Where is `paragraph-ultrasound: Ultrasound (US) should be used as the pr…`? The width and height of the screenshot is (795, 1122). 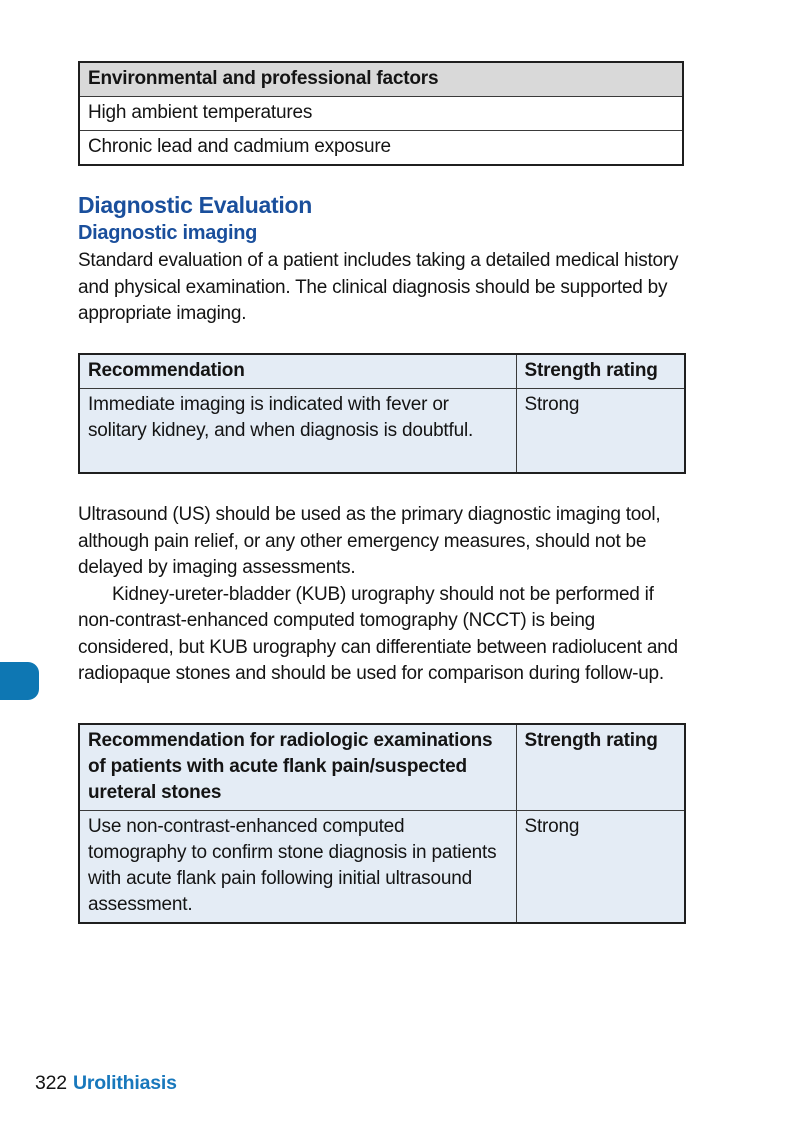
paragraph-ultrasound: Ultrasound (US) should be used as the pr… is located at coordinates (369, 541).